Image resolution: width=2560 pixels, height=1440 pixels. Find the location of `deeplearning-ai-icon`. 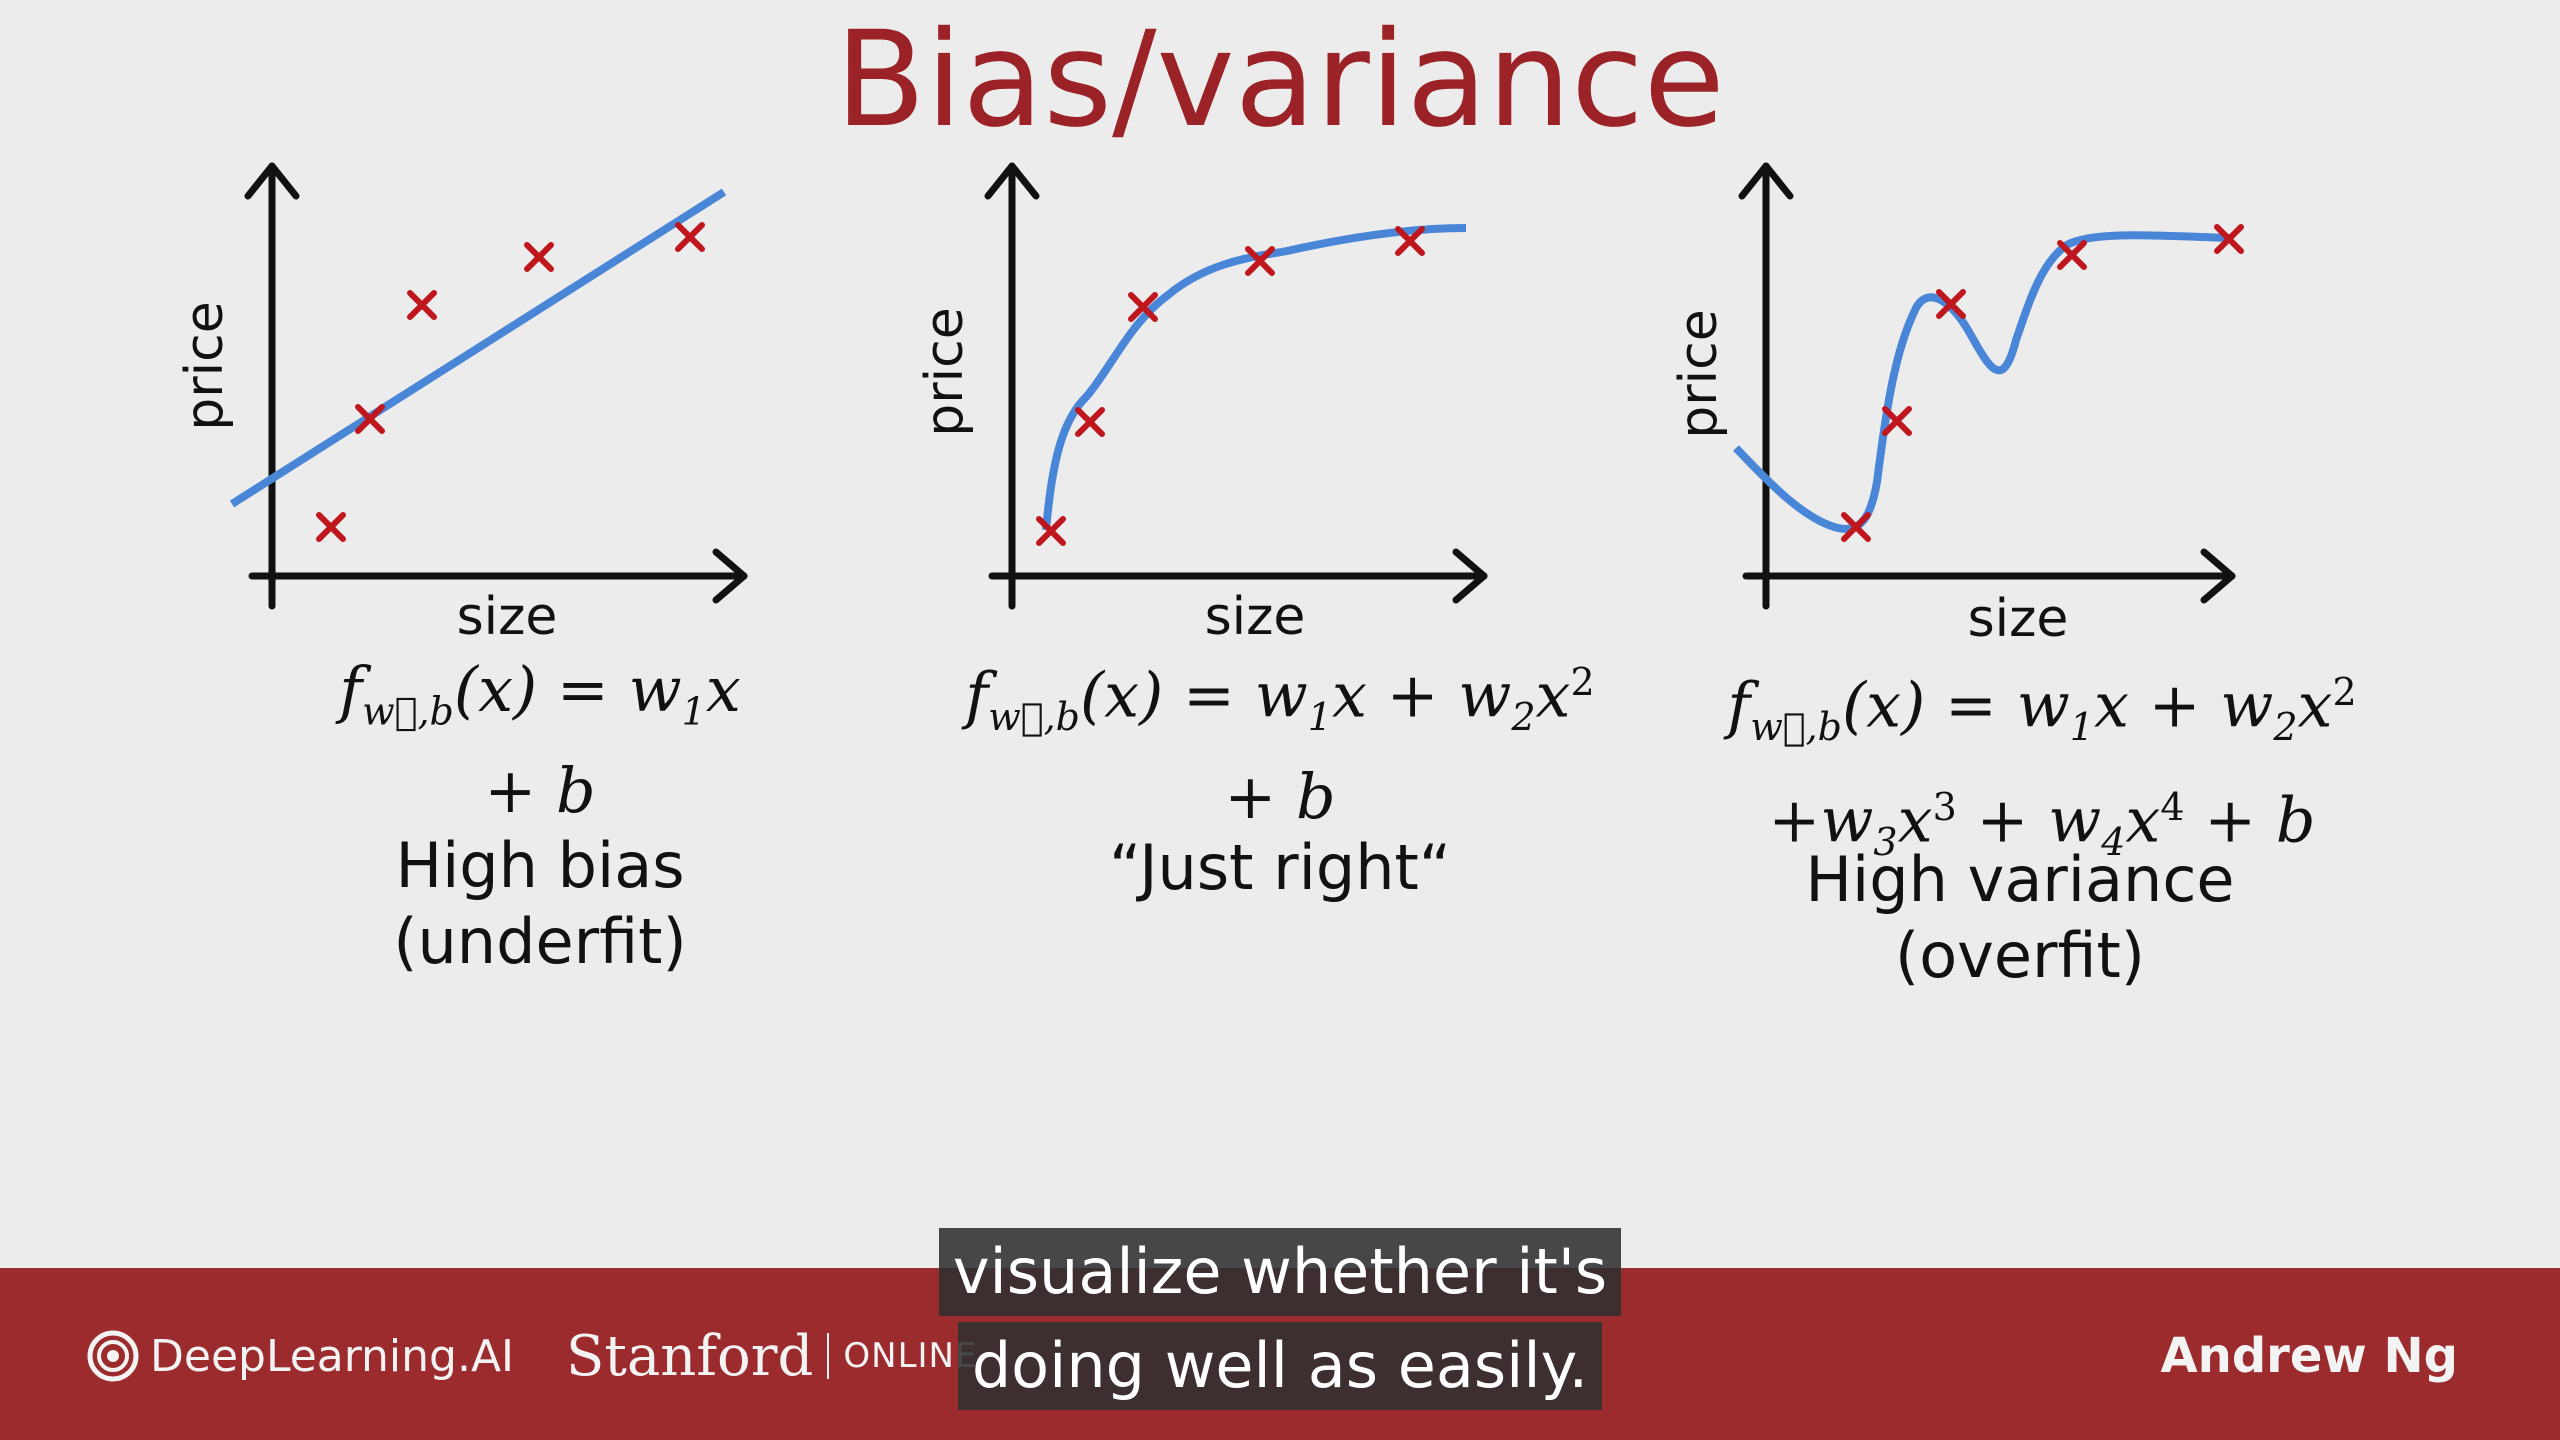

deeplearning-ai-icon is located at coordinates (113, 1356).